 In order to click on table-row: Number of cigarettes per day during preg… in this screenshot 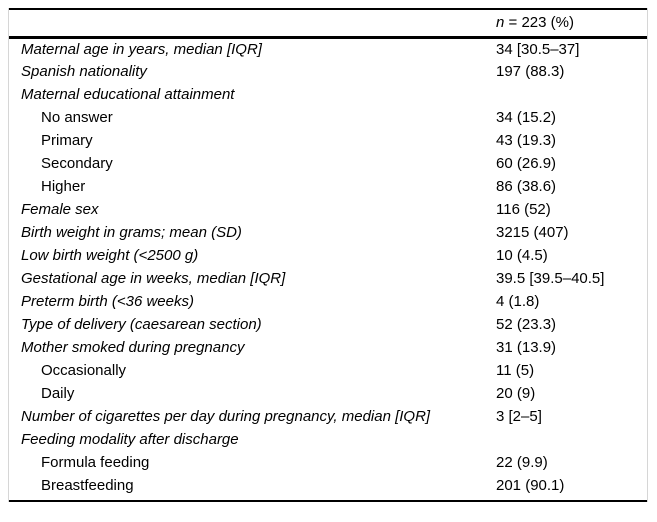, I will do `click(328, 416)`.